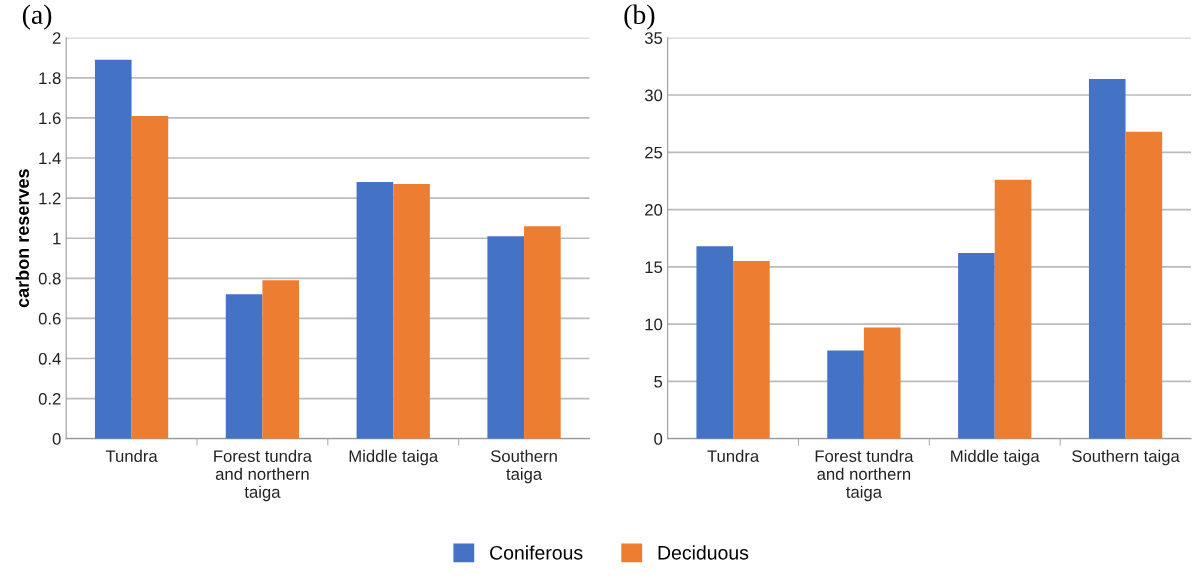  Describe the element at coordinates (653, 38) in the screenshot. I see `y-tick-label: 35` at that location.